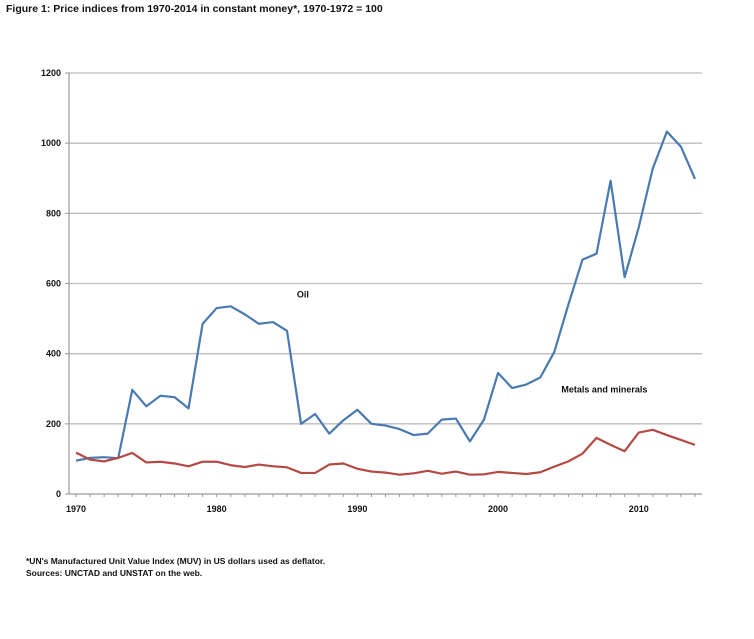 This screenshot has width=754, height=639. What do you see at coordinates (53, 354) in the screenshot?
I see `y-tick-label: 400` at bounding box center [53, 354].